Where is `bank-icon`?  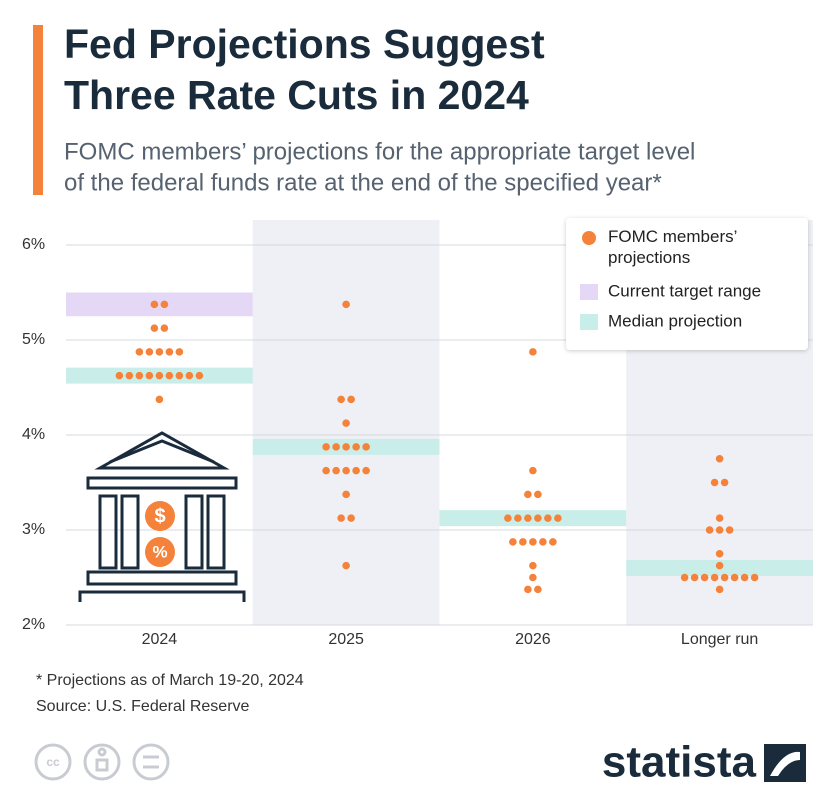
bank-icon is located at coordinates (162, 516).